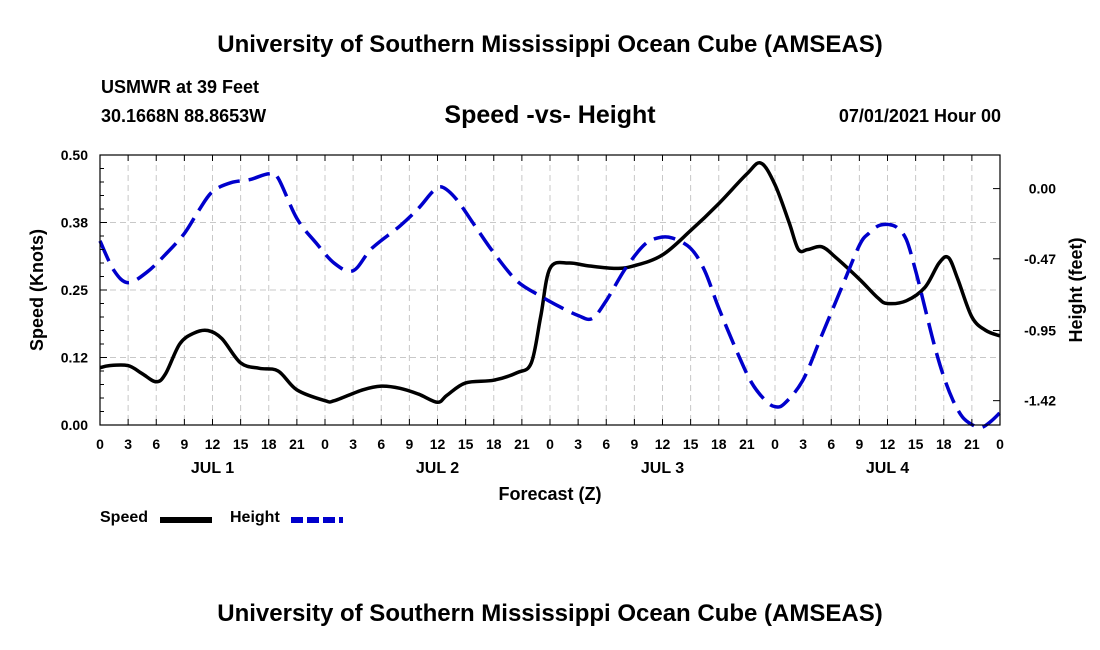 This screenshot has width=1100, height=650. Describe the element at coordinates (549, 494) in the screenshot. I see `x-axis-label: Forecast (Z)` at that location.